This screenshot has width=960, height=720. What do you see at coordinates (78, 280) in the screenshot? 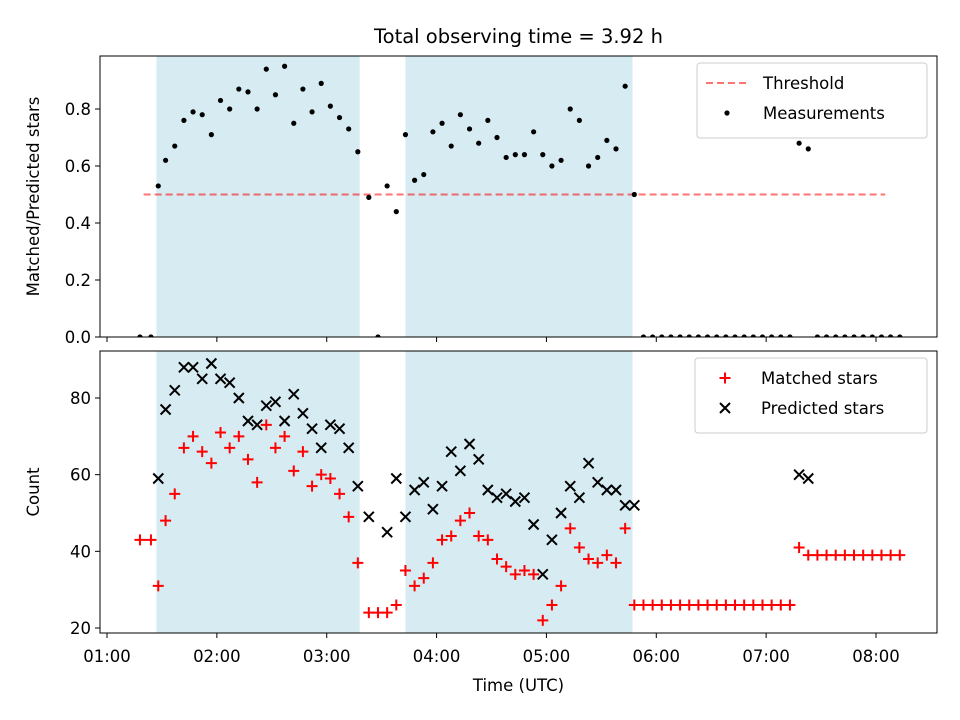
I see `y-tick-label: 0.2` at bounding box center [78, 280].